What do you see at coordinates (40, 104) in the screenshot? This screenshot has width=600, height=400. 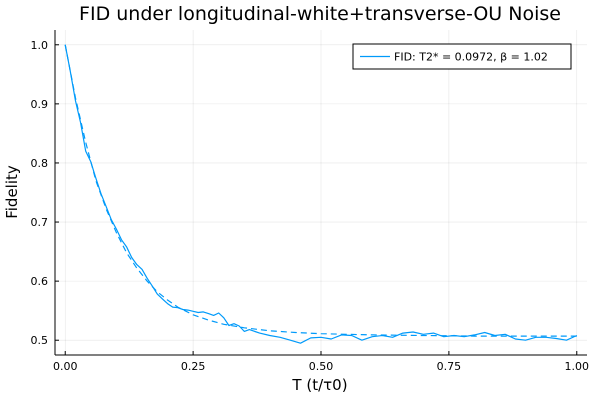 I see `y-tick-label: 0.9` at bounding box center [40, 104].